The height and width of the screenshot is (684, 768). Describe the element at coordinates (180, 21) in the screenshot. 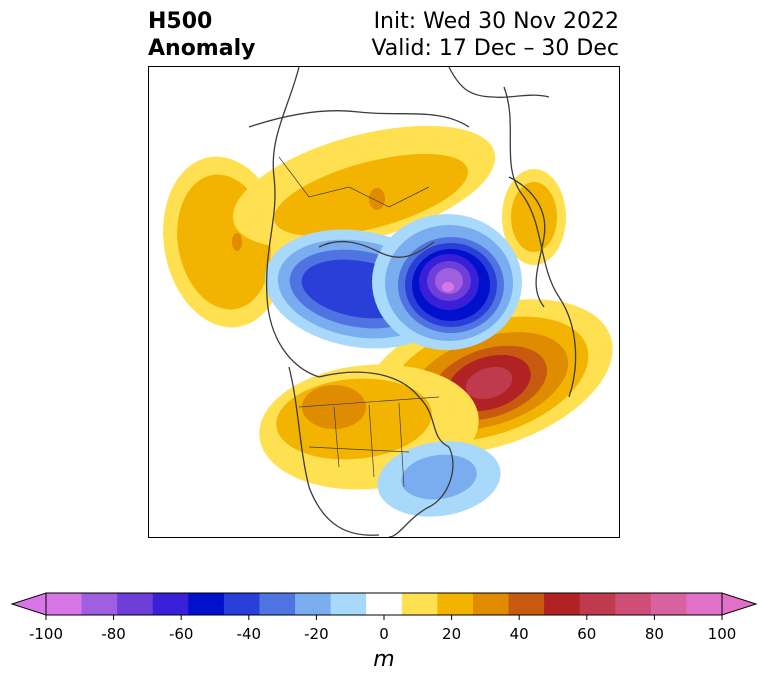

I see `title-variable: H500` at that location.